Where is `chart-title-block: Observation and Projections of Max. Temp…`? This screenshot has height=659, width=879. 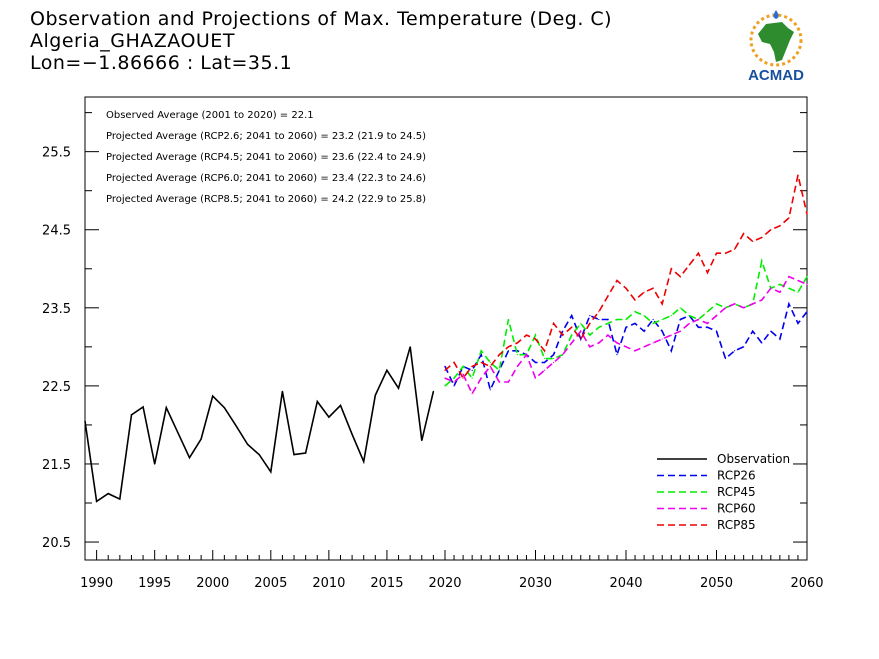 chart-title-block: Observation and Projections of Max. Temp… is located at coordinates (321, 41).